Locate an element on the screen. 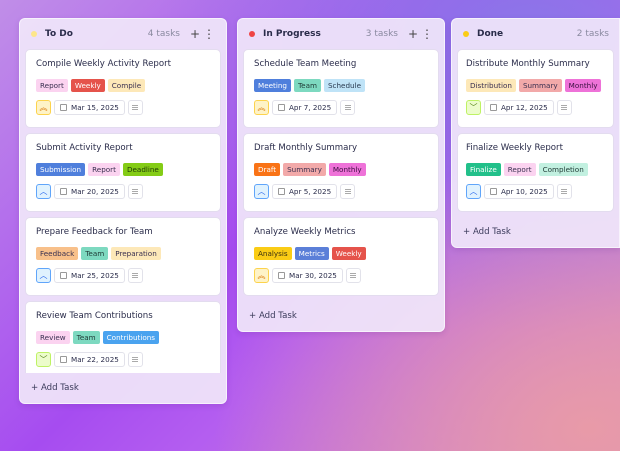  tag: Review is located at coordinates (53, 337).